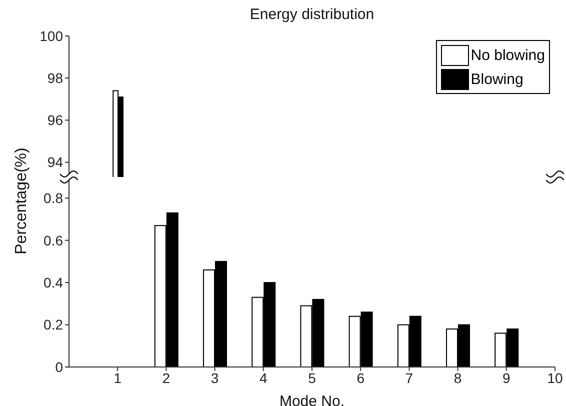 The image size is (566, 406). What do you see at coordinates (22, 201) in the screenshot?
I see `y-axis-title: Percentage(%)` at bounding box center [22, 201].